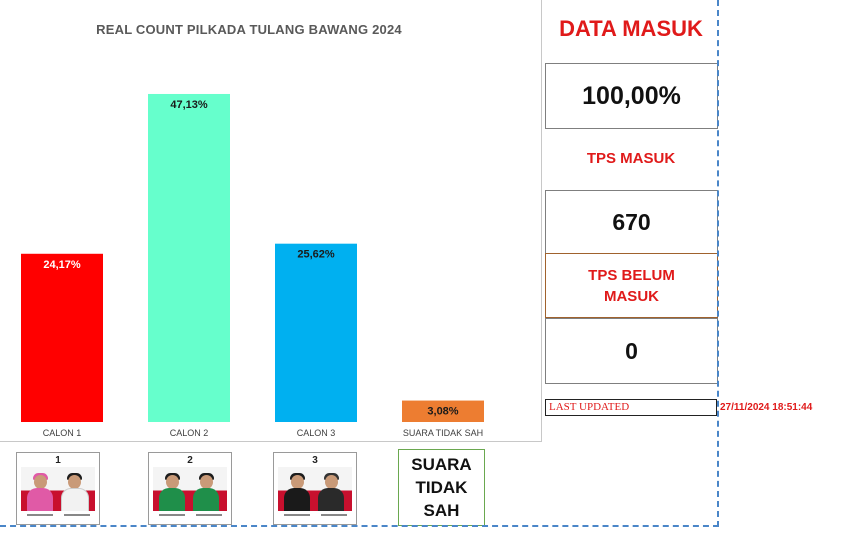  I want to click on last-updated-value: 27/11/2024 18:51:44, so click(766, 407).